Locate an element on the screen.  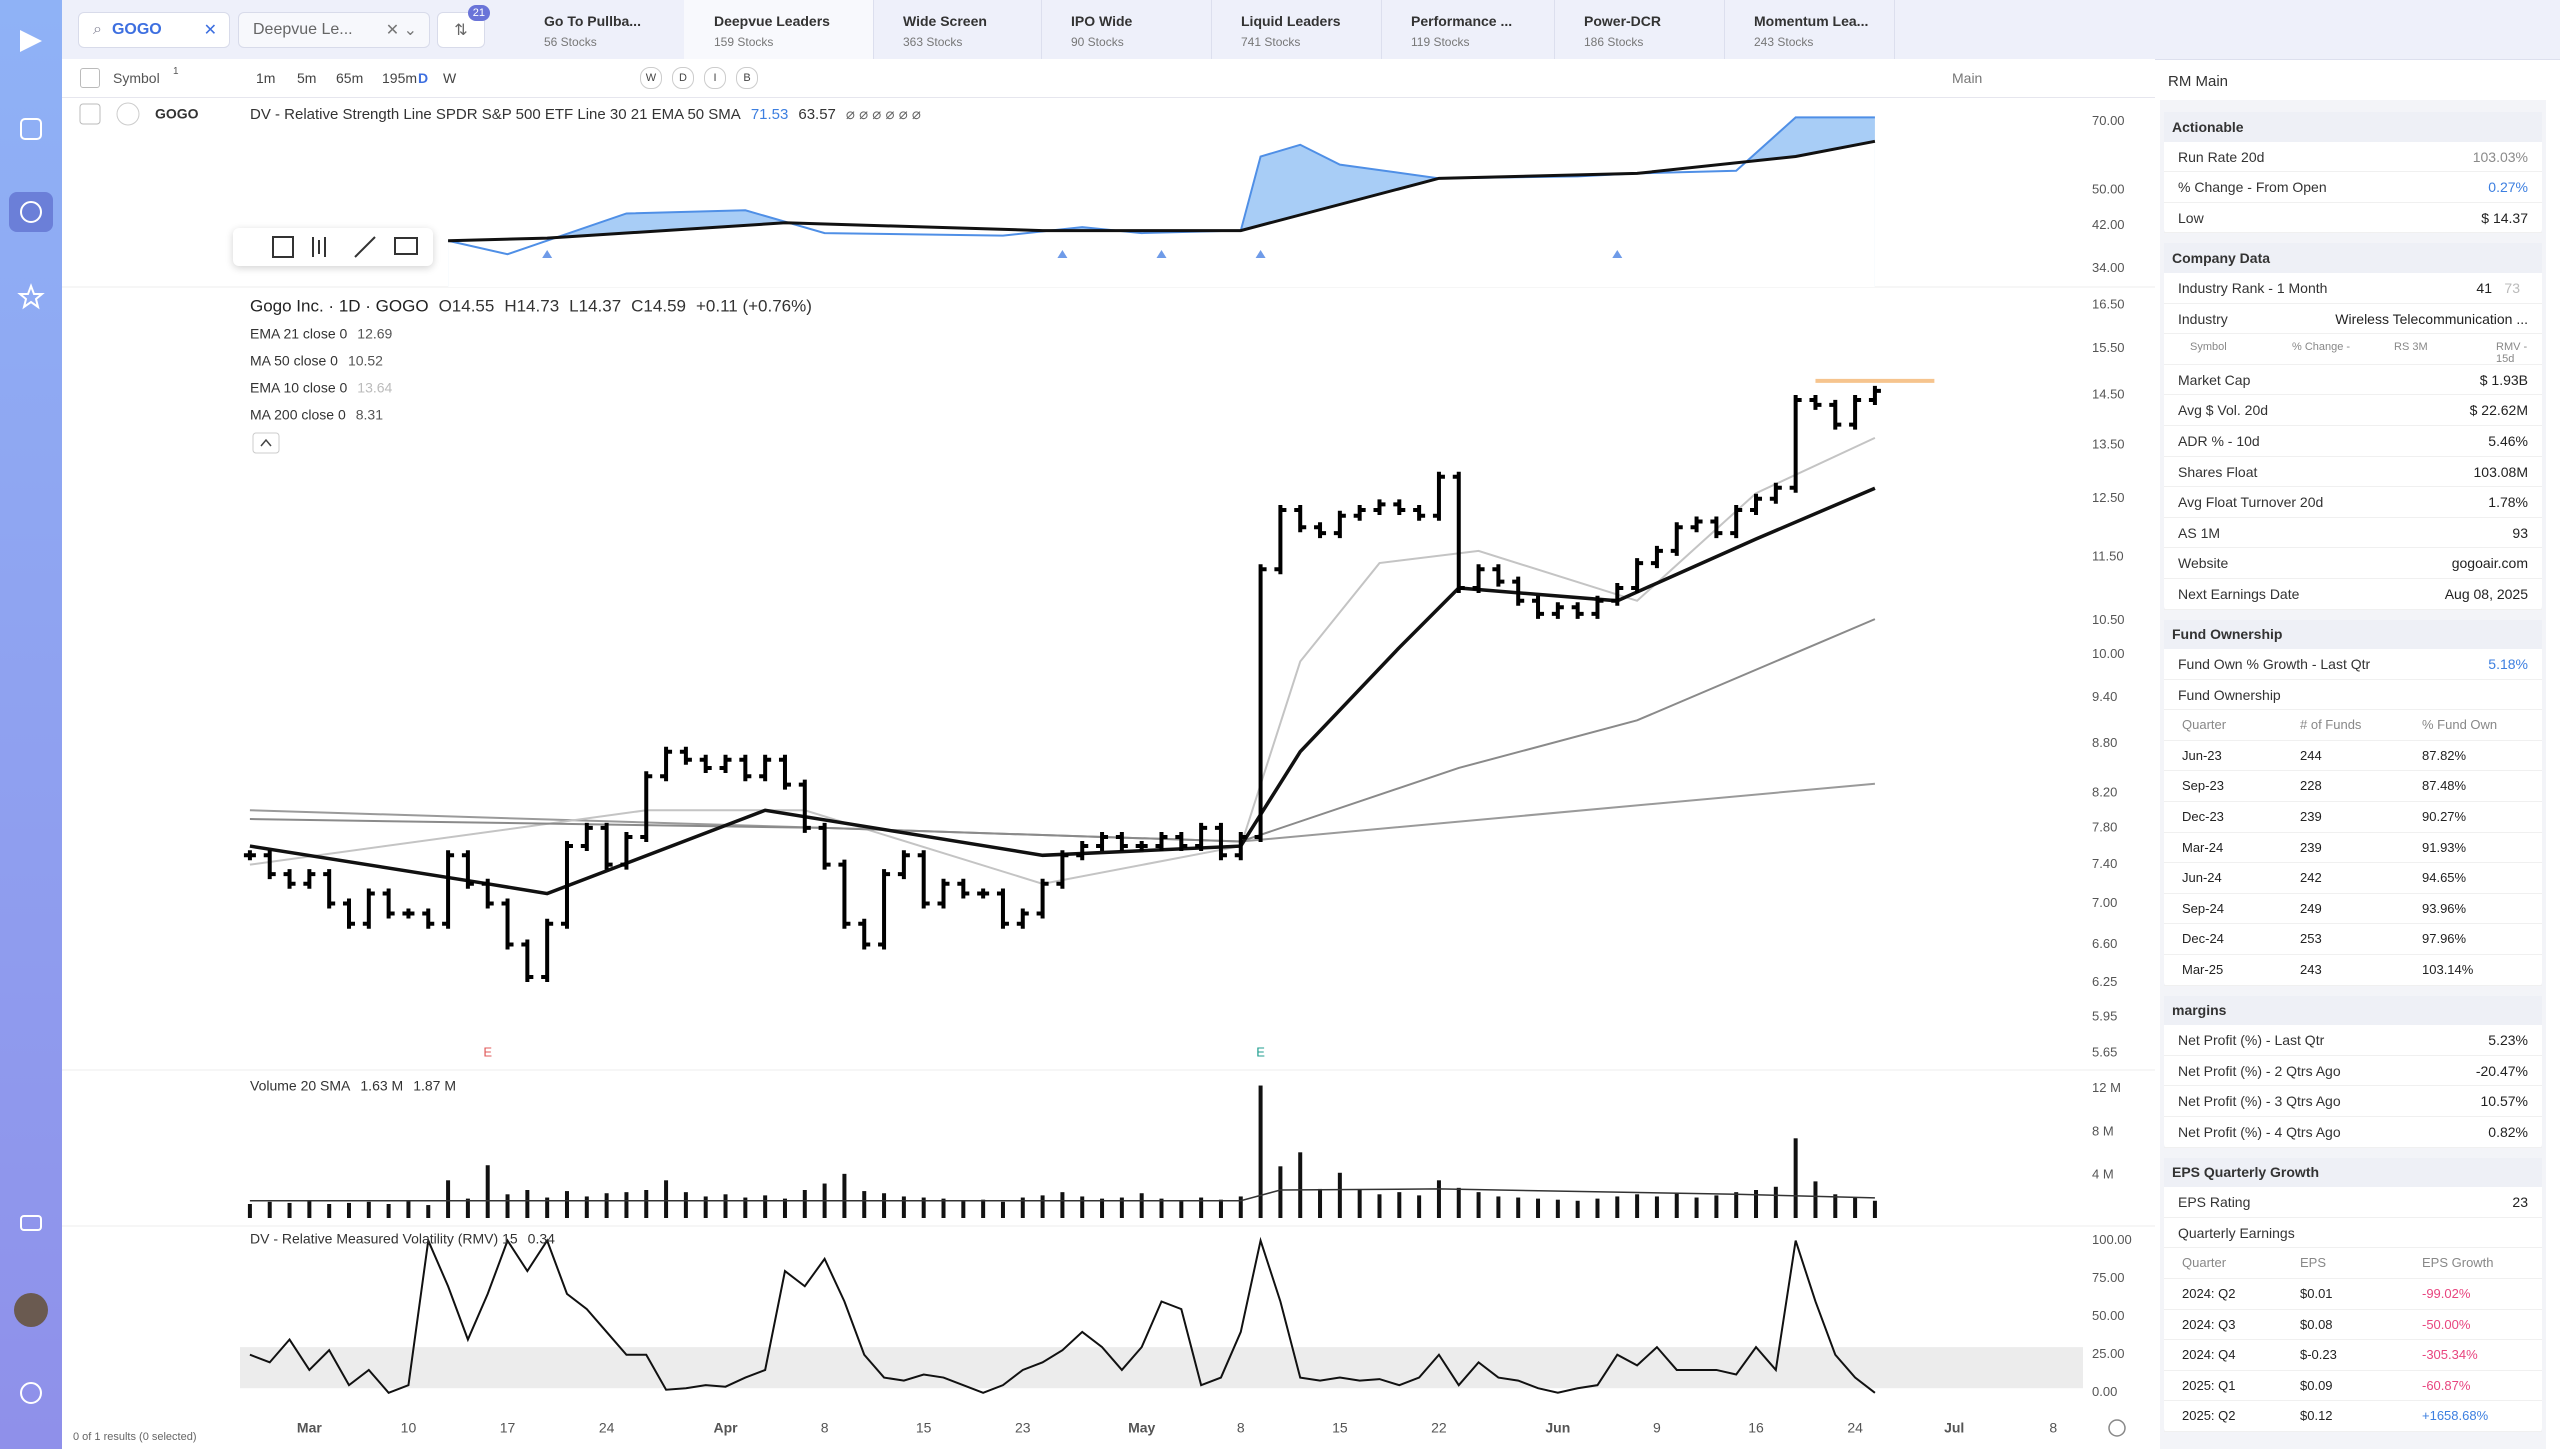
timeframe: 5m is located at coordinates (307, 78).